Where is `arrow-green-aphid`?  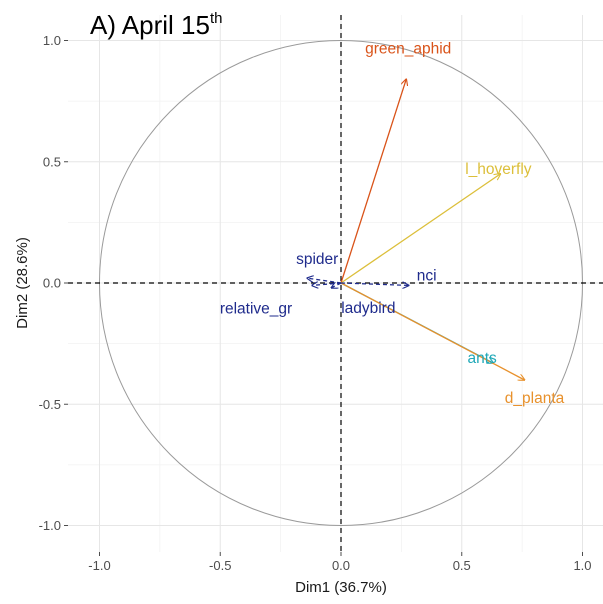
arrow-green-aphid is located at coordinates (373, 181).